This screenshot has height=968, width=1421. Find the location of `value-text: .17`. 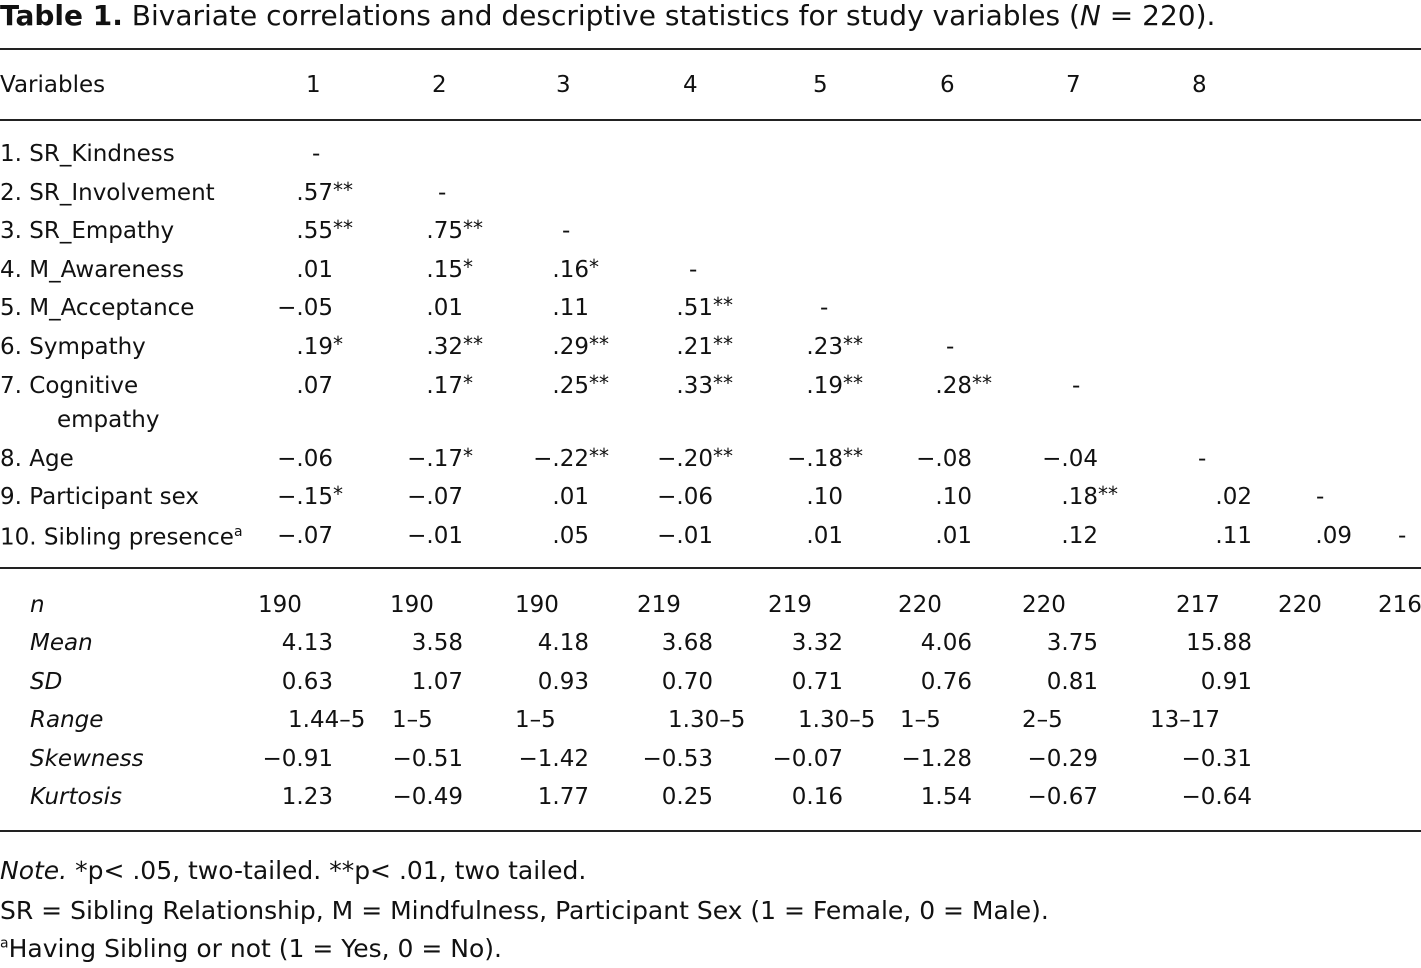

value-text: .17 is located at coordinates (444, 386).